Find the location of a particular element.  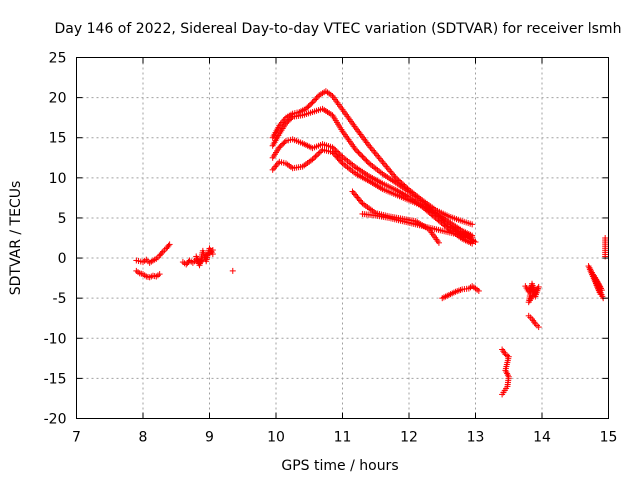

x-tick-label: 7 is located at coordinates (76, 438).